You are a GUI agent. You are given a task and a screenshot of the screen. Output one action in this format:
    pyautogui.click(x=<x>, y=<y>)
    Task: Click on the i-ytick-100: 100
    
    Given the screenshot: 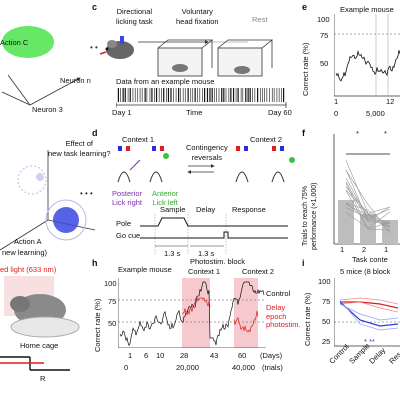 What is the action you would take?
    pyautogui.click(x=324, y=281)
    